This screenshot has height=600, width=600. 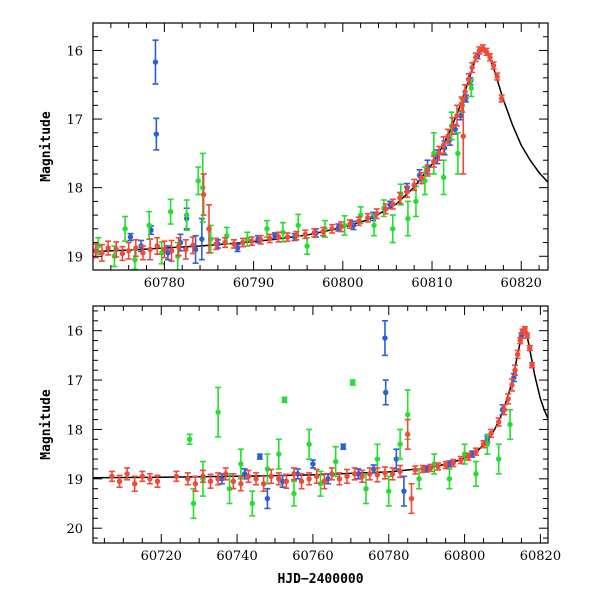 I want to click on top-y-axis-title: Magnitude, so click(x=46, y=146).